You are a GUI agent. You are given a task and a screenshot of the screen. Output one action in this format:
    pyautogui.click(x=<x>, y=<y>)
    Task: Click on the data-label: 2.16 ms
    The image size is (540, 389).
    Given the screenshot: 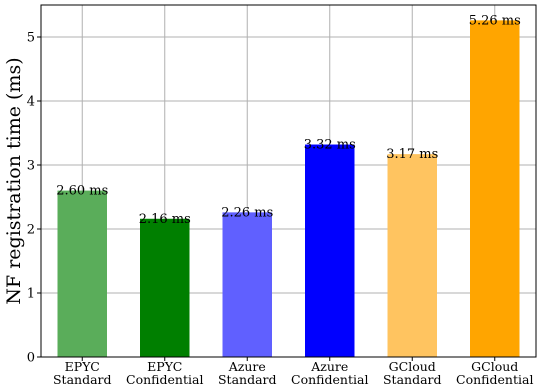 What is the action you would take?
    pyautogui.click(x=165, y=219)
    